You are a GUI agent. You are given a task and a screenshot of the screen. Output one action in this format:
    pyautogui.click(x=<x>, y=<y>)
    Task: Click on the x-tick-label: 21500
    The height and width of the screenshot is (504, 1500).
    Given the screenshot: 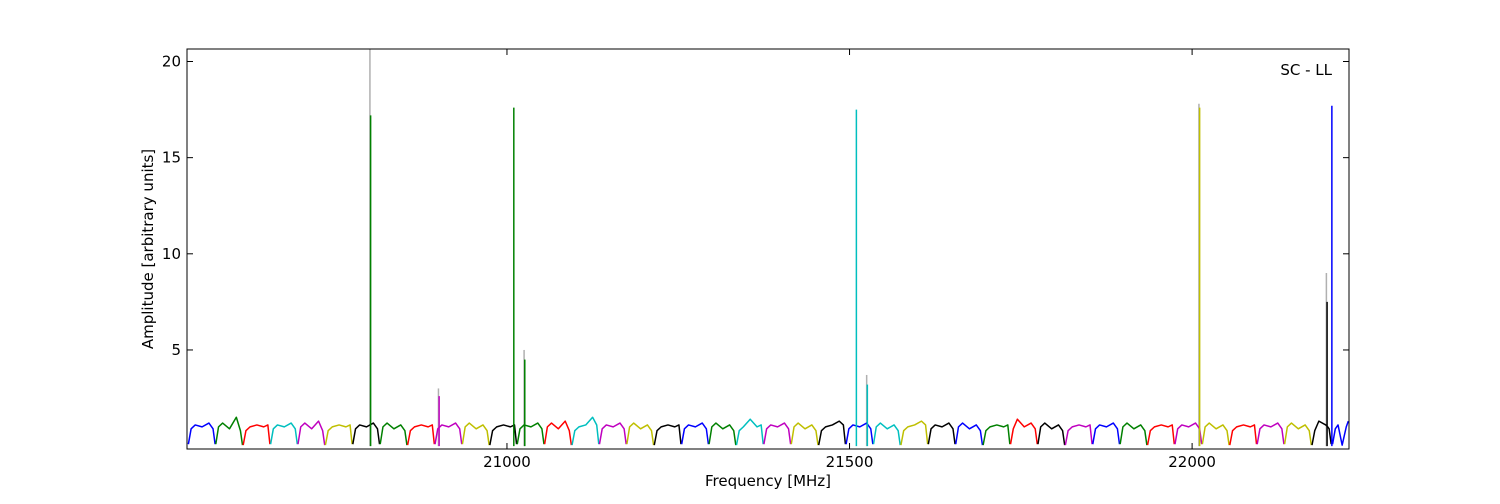 What is the action you would take?
    pyautogui.click(x=850, y=462)
    